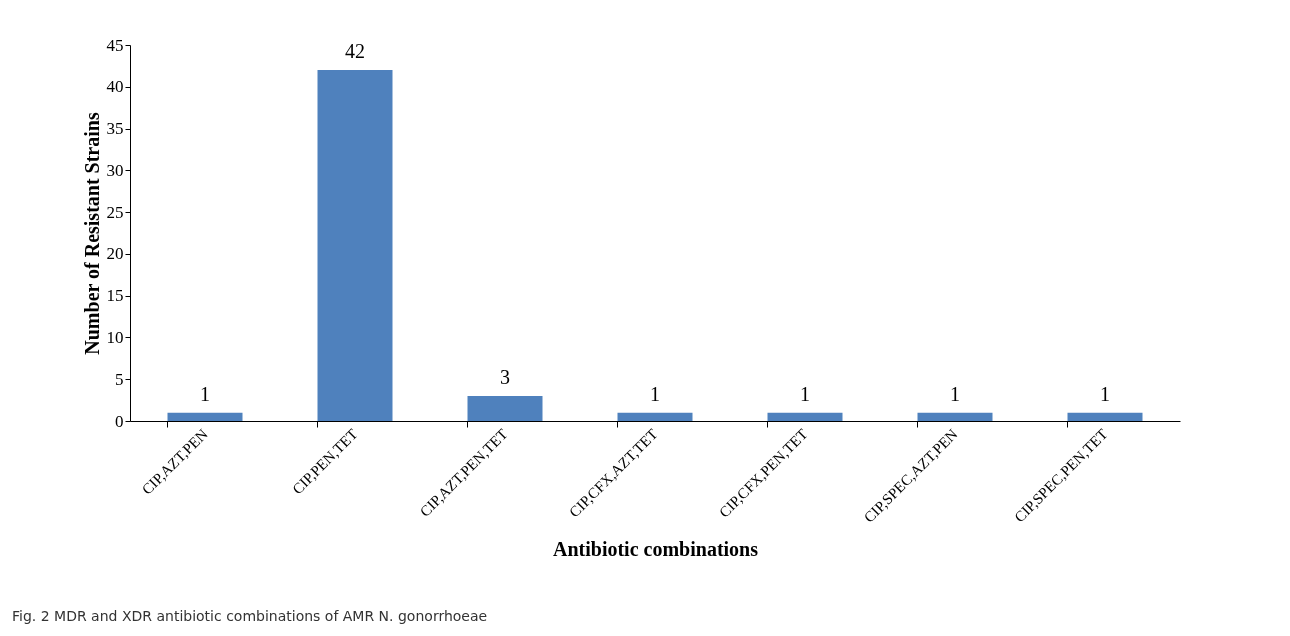 The width and height of the screenshot is (1290, 636). Describe the element at coordinates (115, 296) in the screenshot. I see `y-tick-label: 15` at that location.